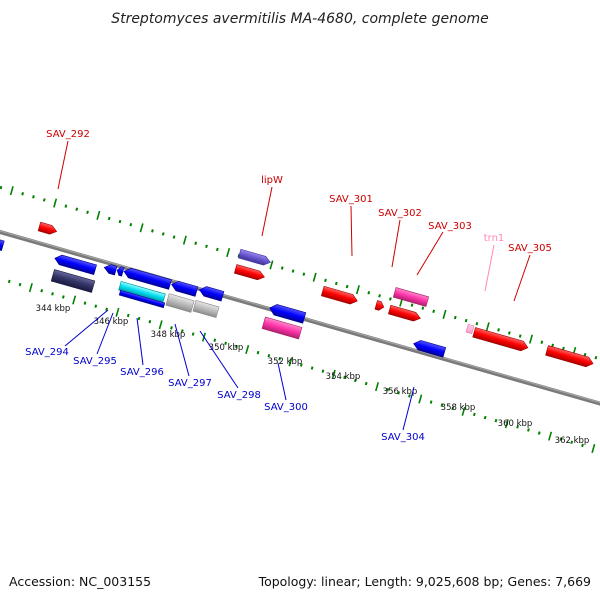 The height and width of the screenshot is (600, 600). I want to click on gene-label: SAV_295, so click(95, 361).